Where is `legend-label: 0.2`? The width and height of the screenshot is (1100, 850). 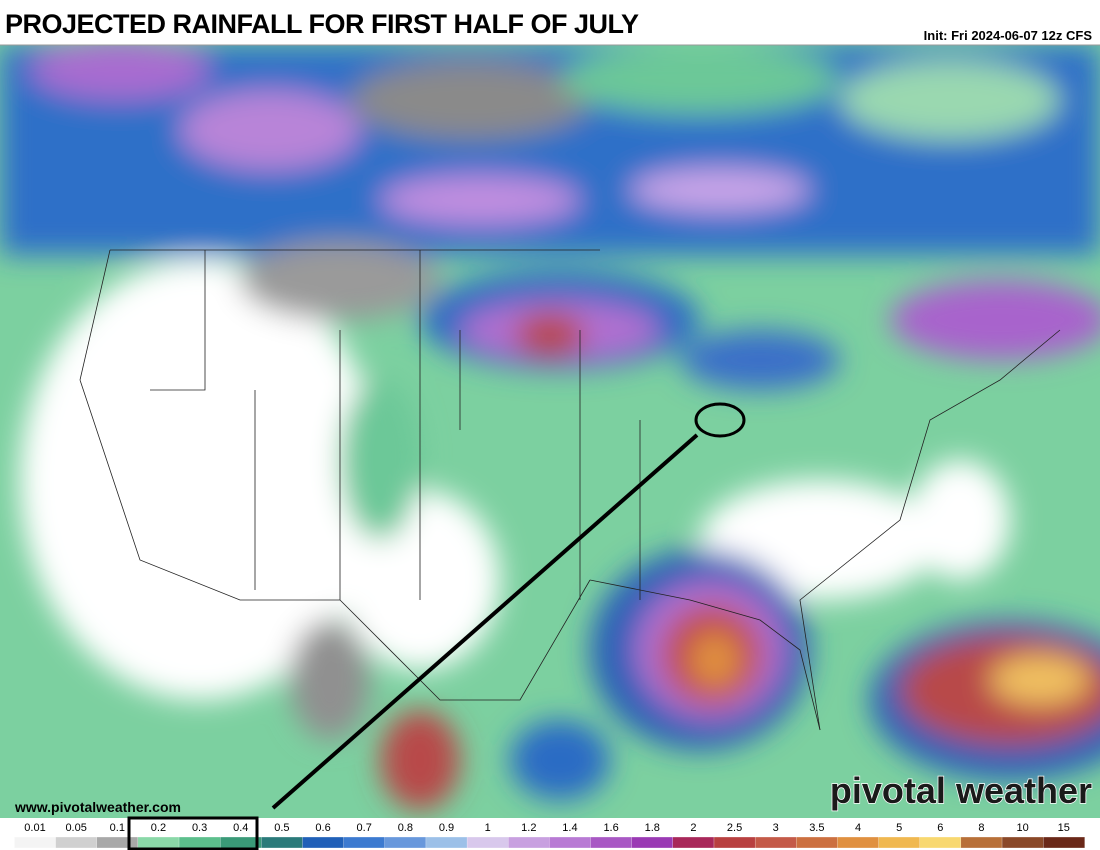
legend-label: 0.2 is located at coordinates (158, 828).